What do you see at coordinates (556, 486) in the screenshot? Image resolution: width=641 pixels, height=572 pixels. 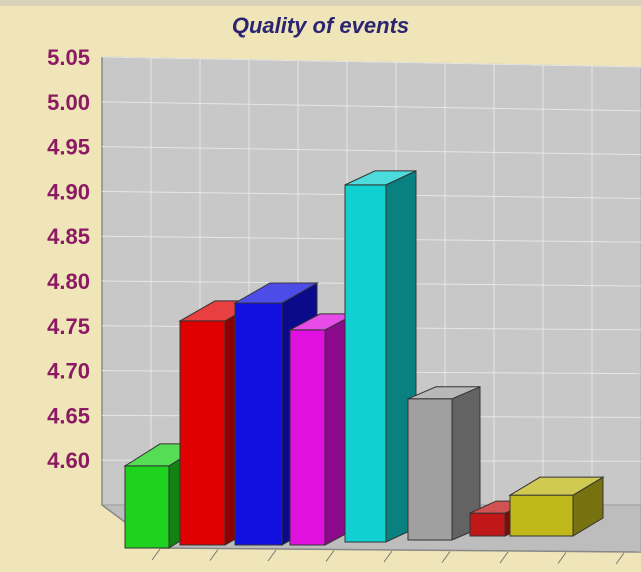 I see `bar-8-top` at bounding box center [556, 486].